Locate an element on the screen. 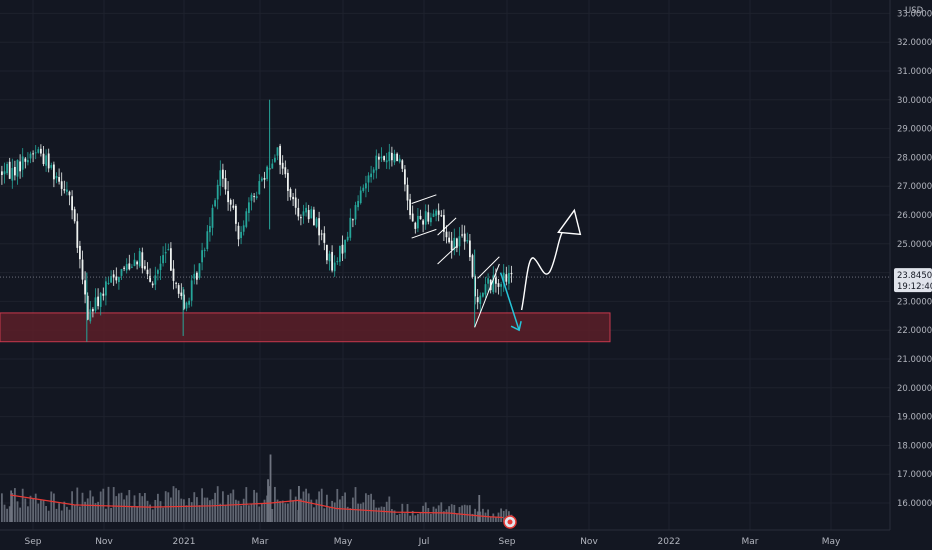  time-tick-label: 2022 is located at coordinates (669, 542).